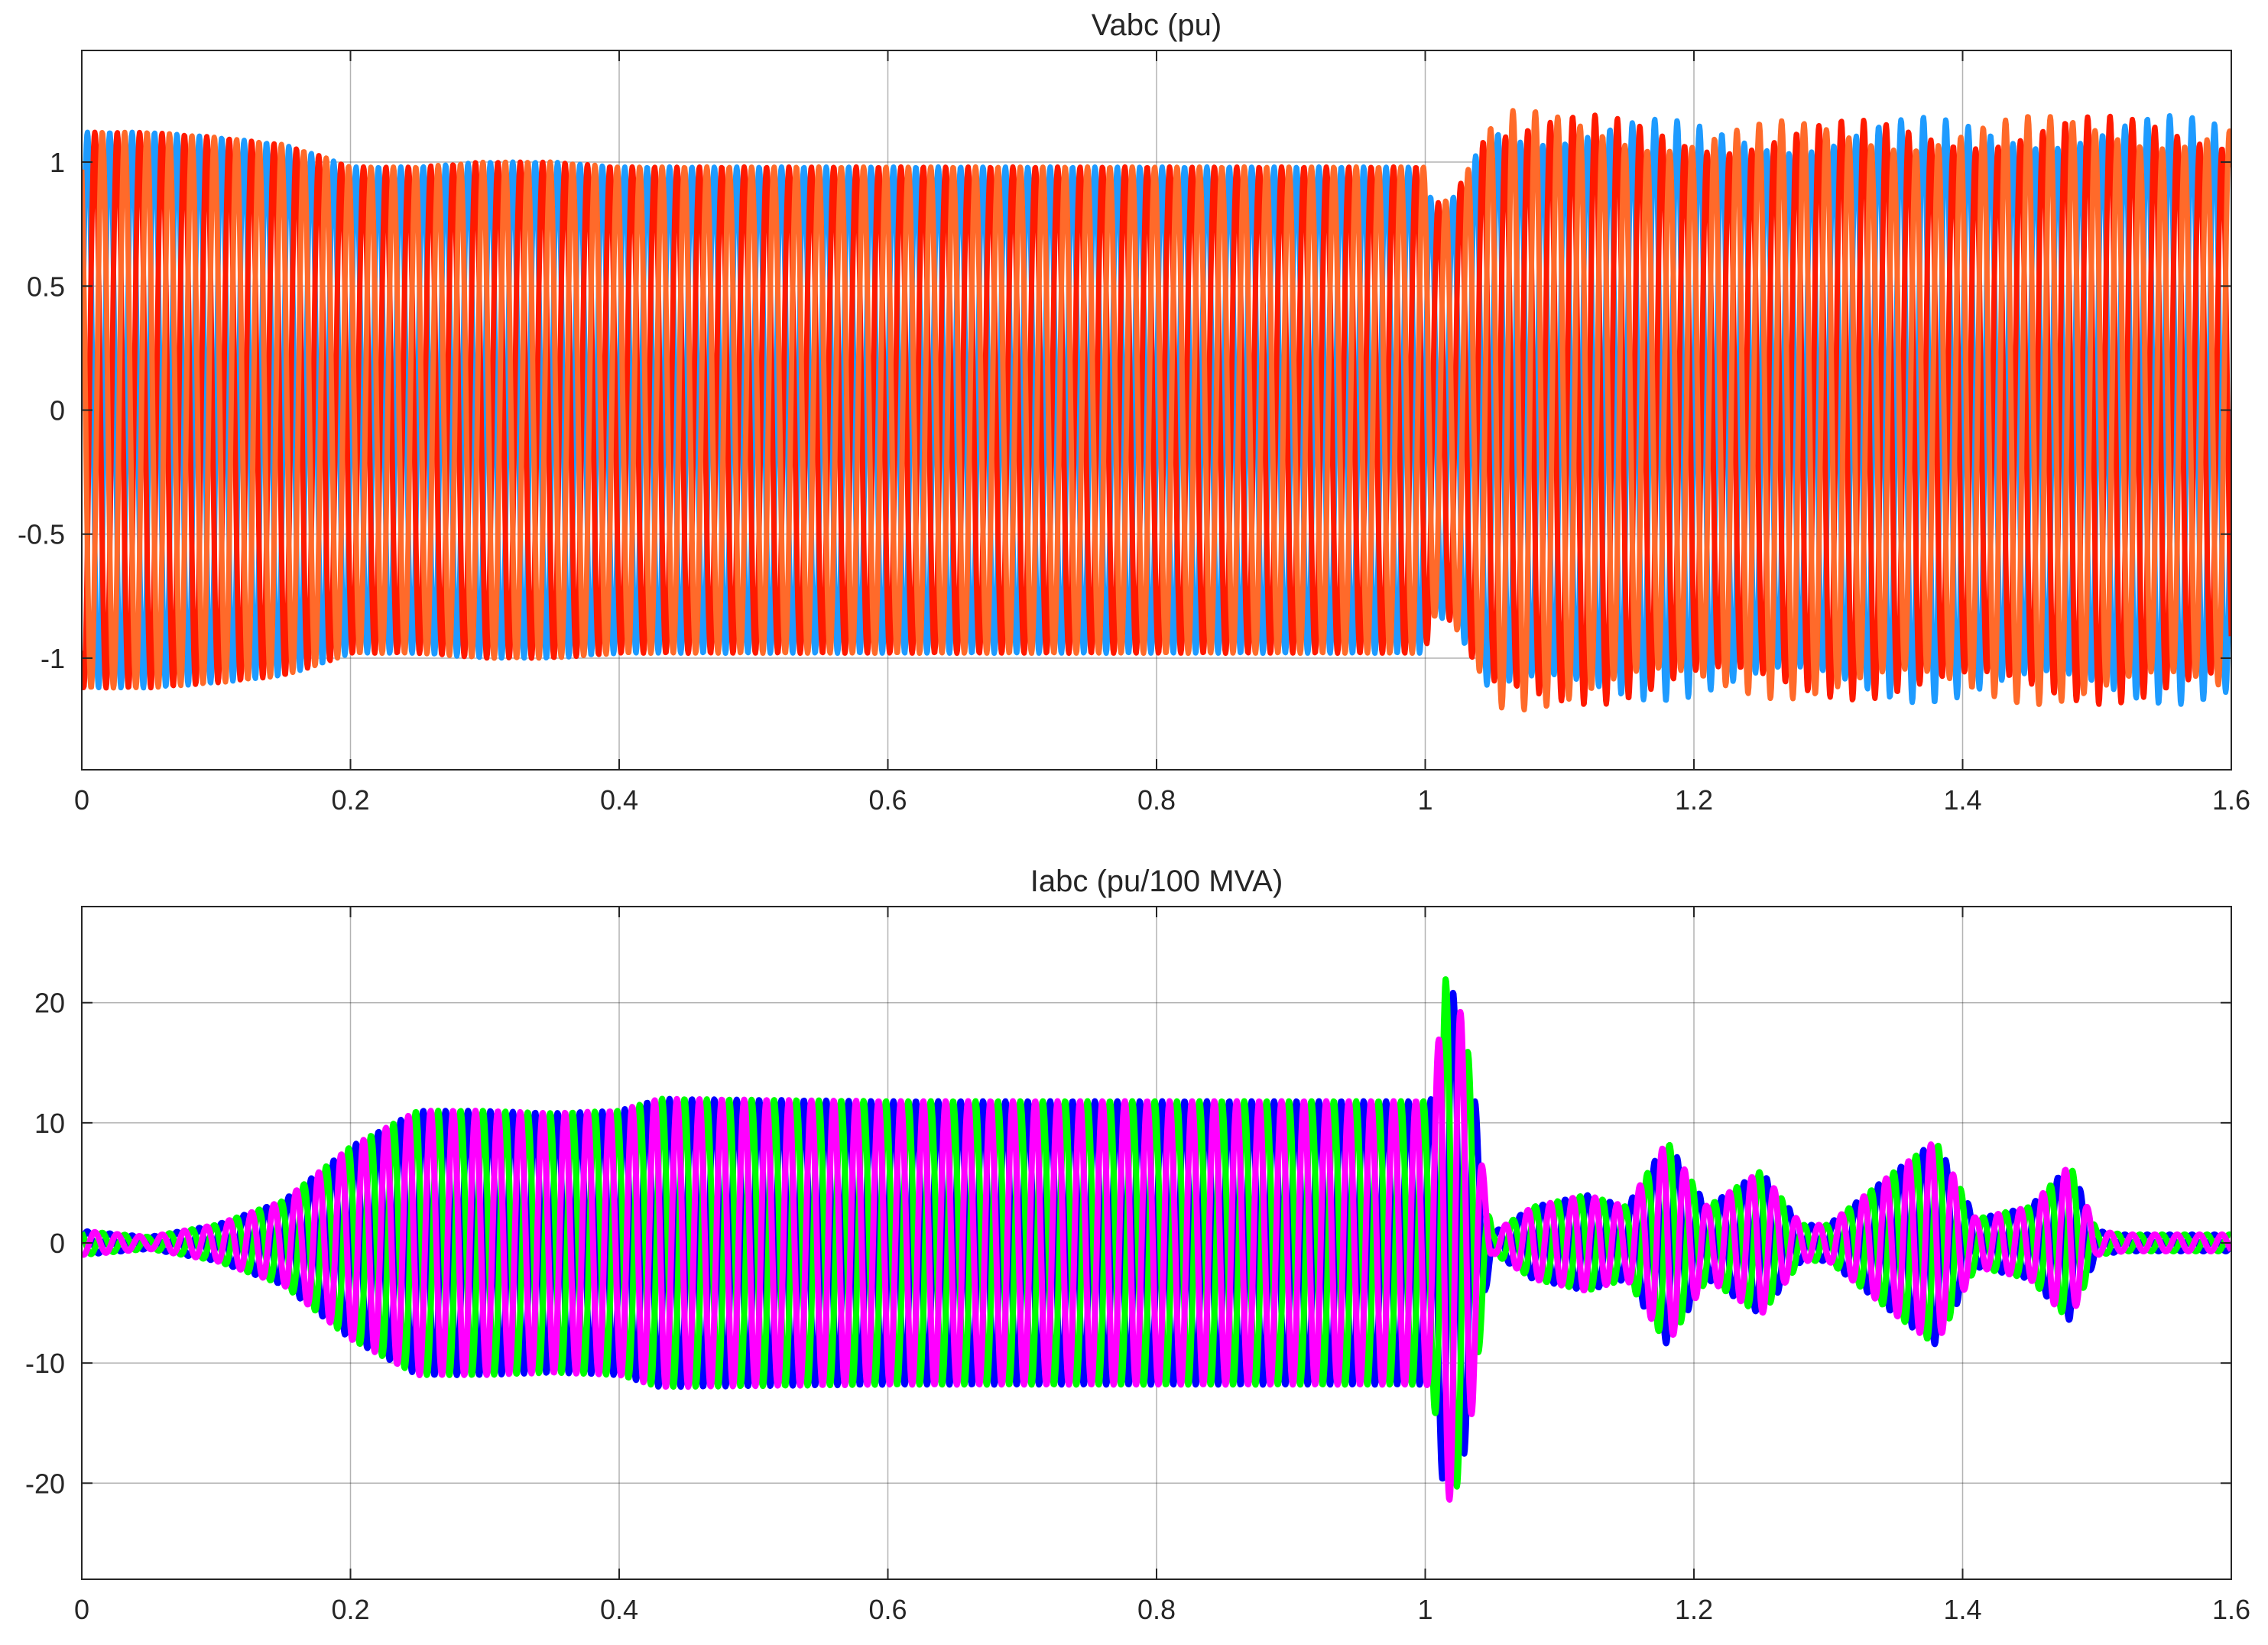  I want to click on voltage-y-tick-label: -0.5, so click(41, 534).